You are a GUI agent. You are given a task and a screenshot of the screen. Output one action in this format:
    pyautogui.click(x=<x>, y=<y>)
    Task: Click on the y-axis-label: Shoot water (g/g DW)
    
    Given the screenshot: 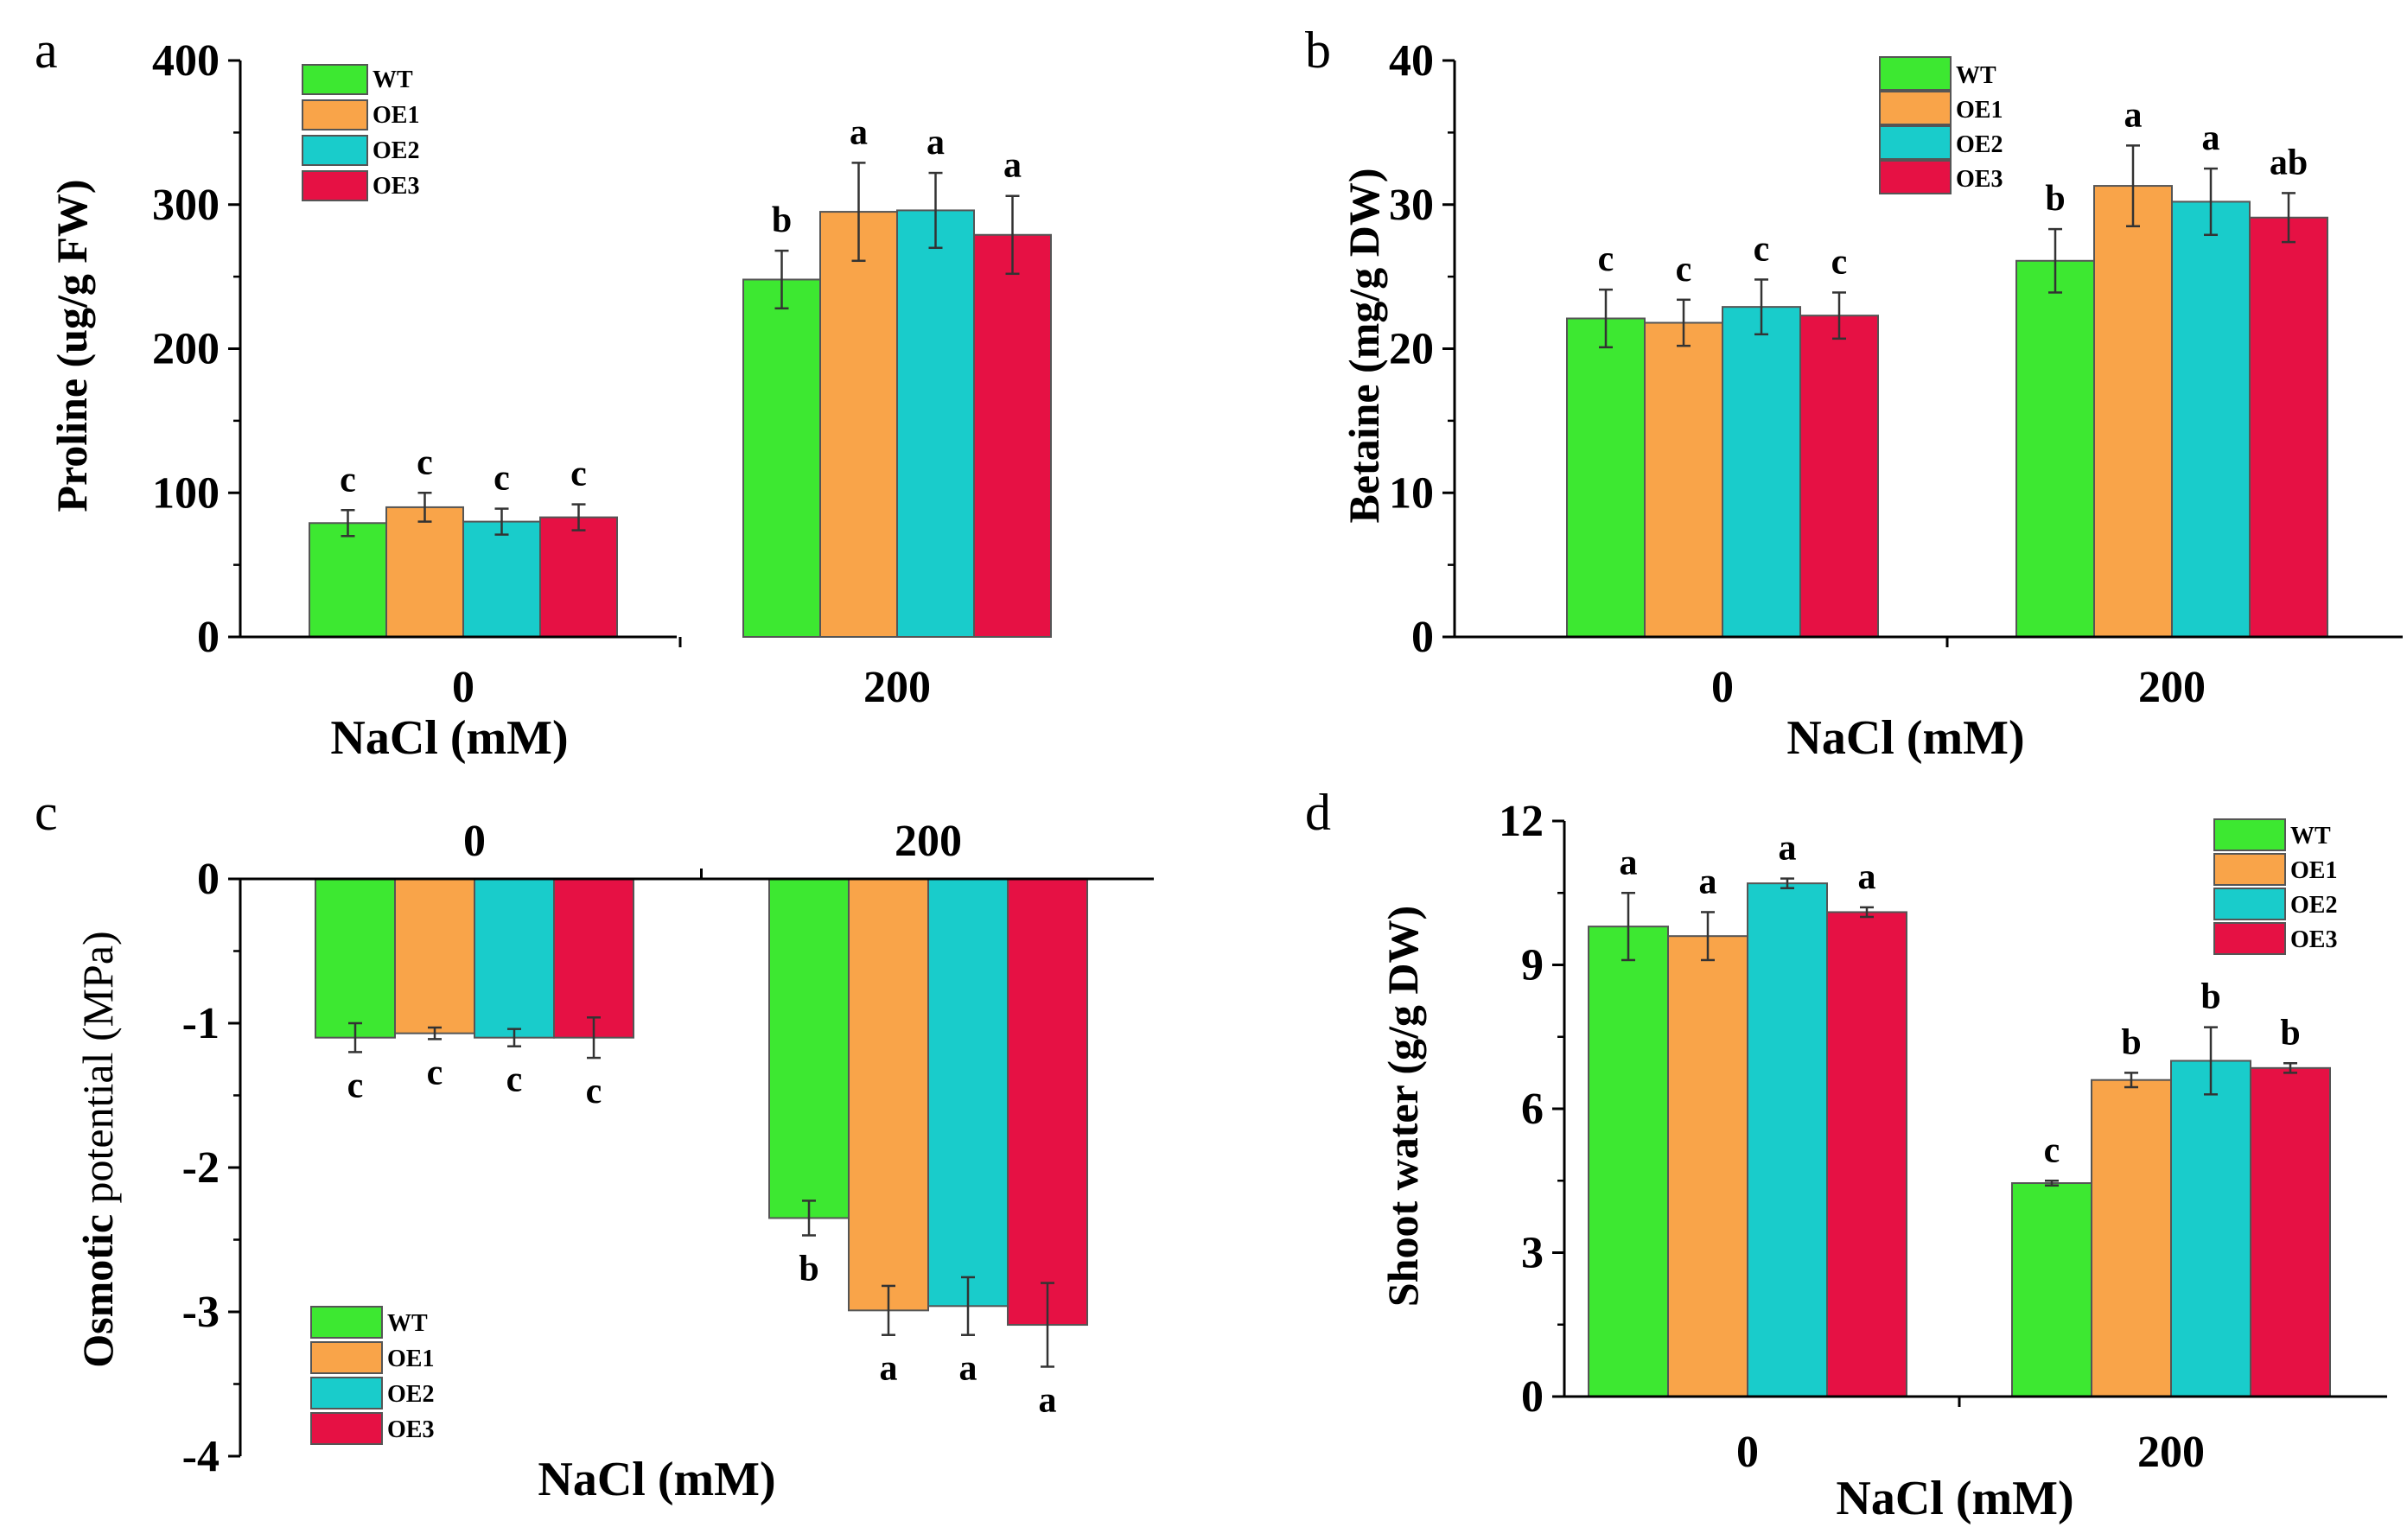 What is the action you would take?
    pyautogui.click(x=1403, y=1106)
    